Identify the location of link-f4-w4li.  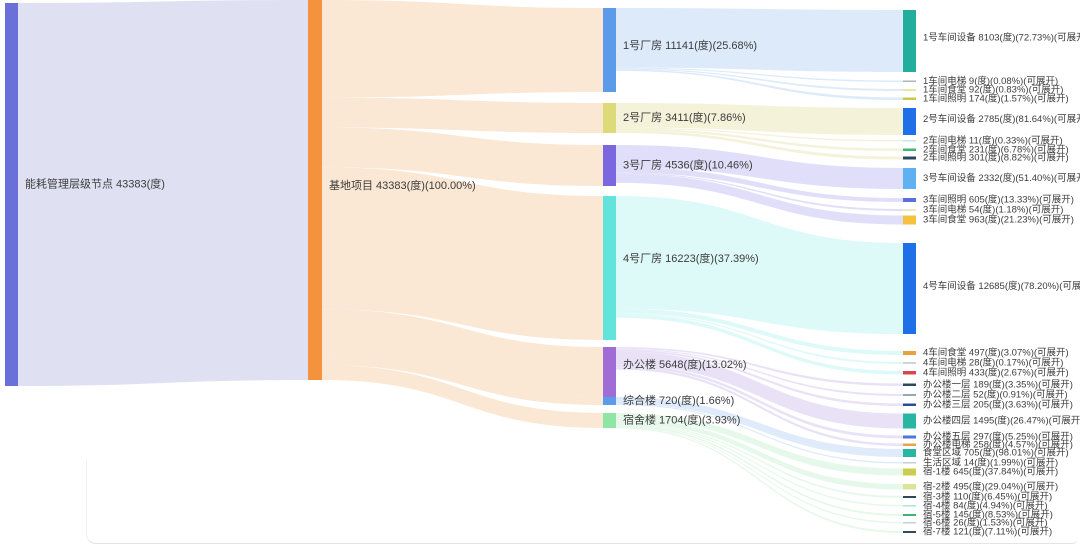
(759, 344).